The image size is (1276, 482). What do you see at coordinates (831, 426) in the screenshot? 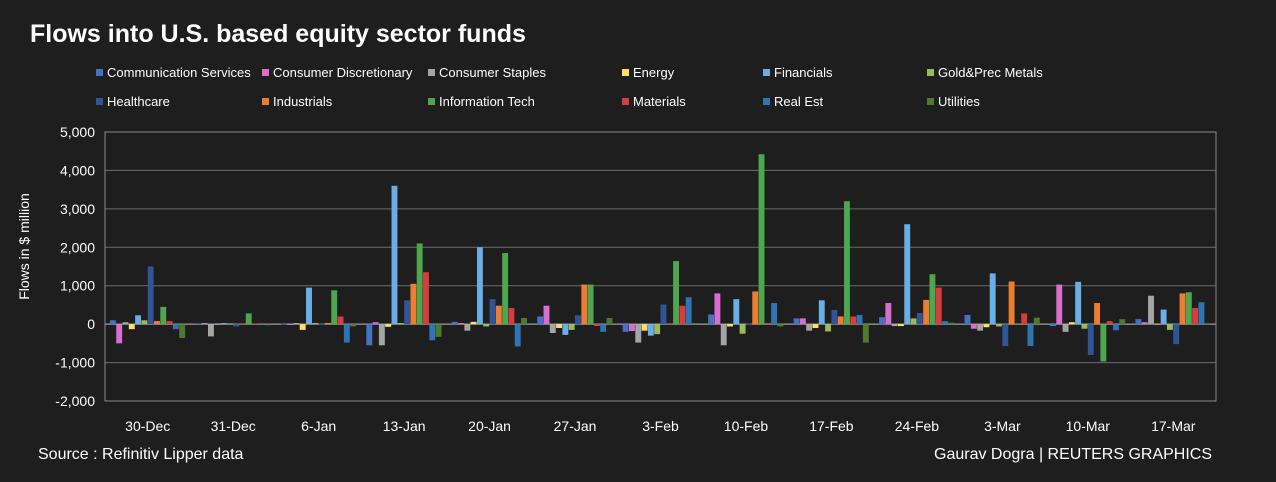
I see `x-tick-label: 17-Feb` at bounding box center [831, 426].